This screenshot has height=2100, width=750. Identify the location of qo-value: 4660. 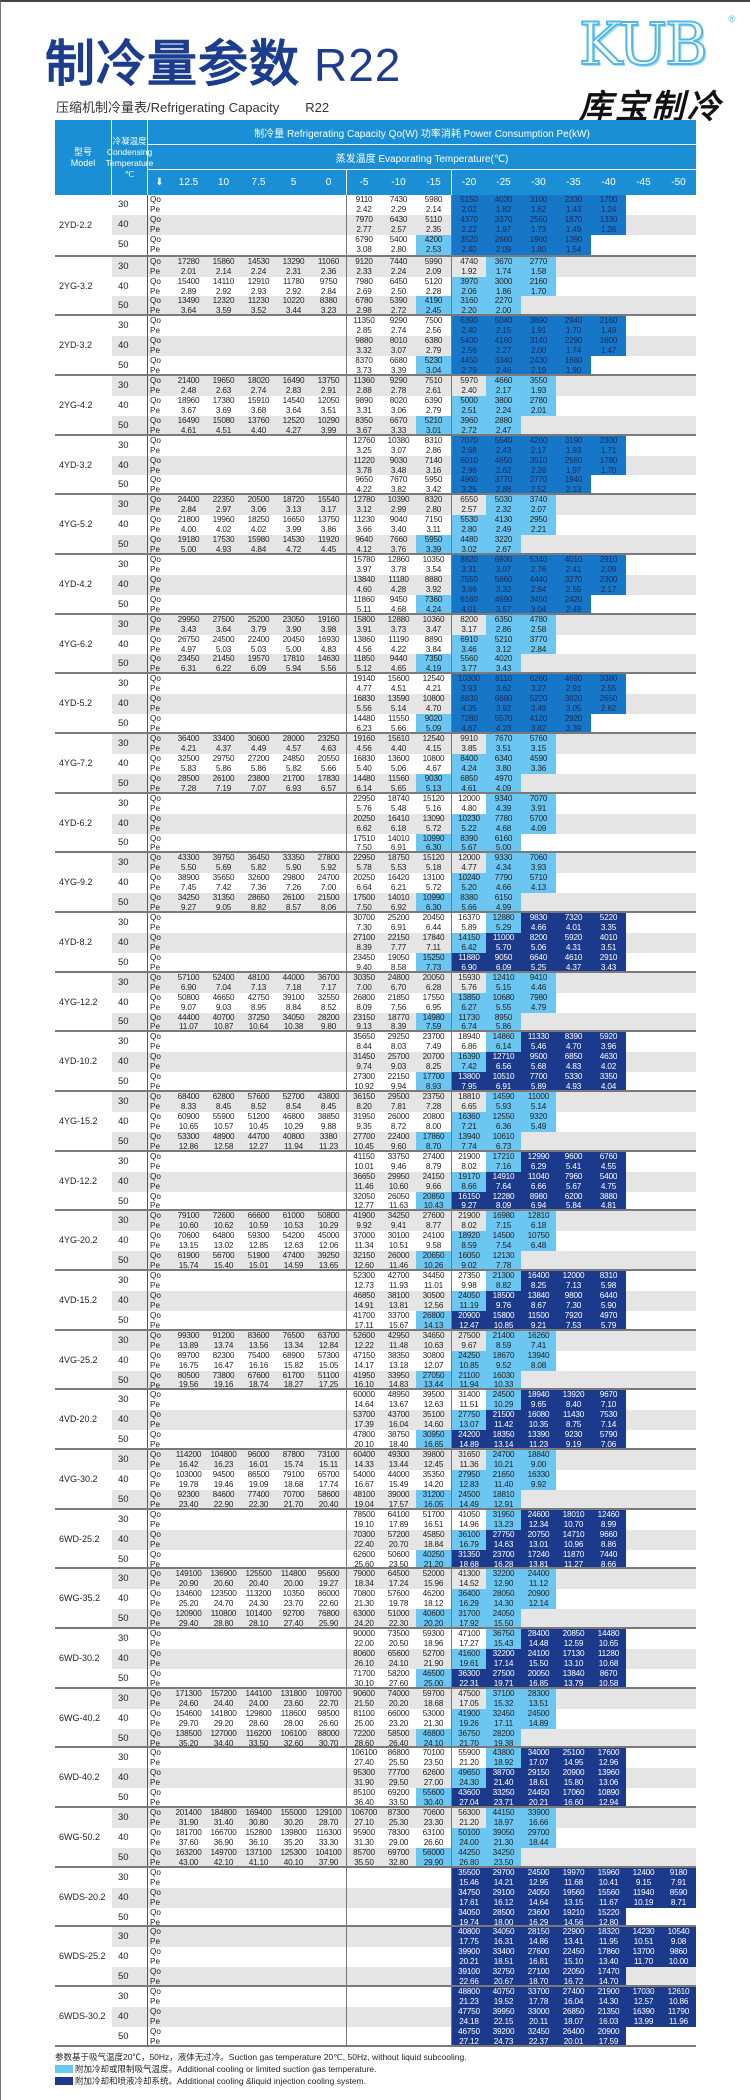
(503, 381).